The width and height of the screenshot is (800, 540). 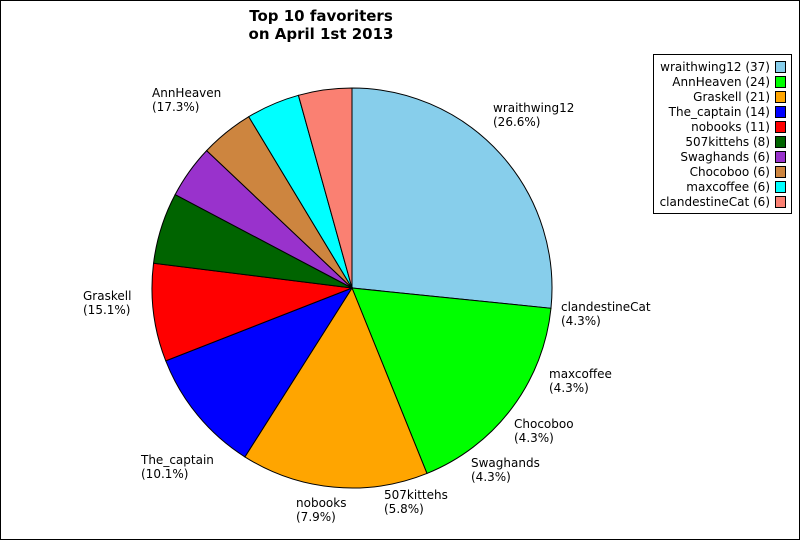 I want to click on legend-row: Swaghands (6), so click(x=723, y=156).